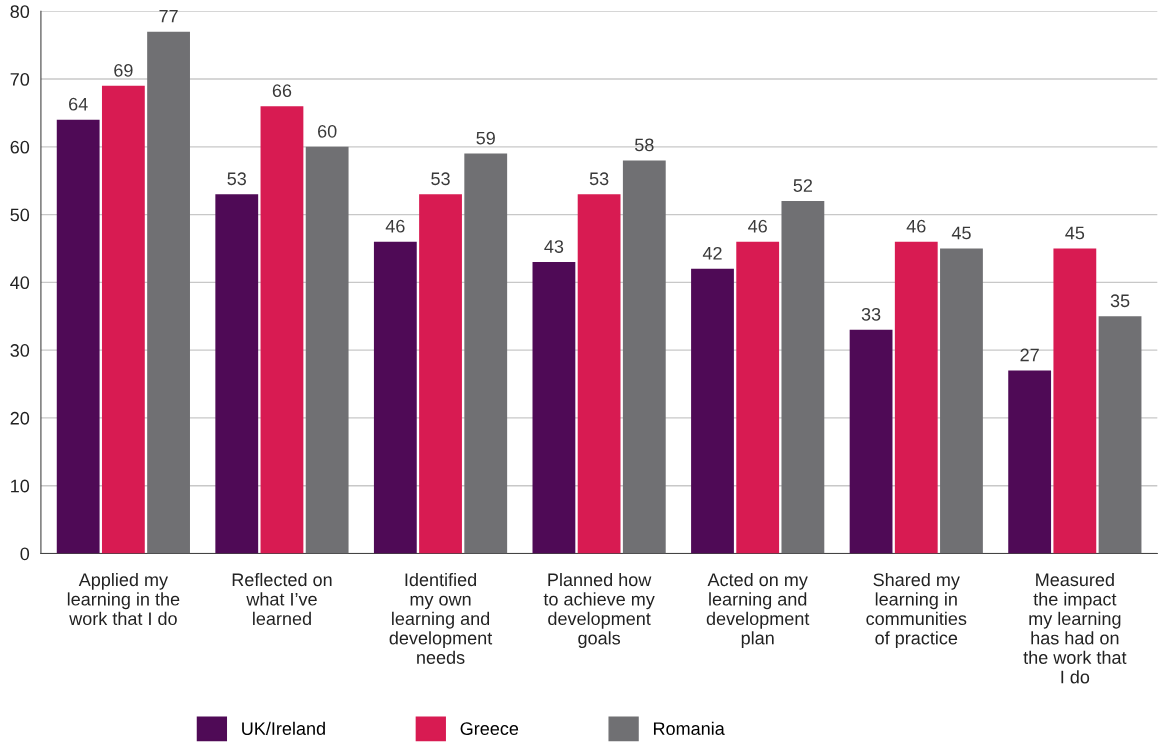  I want to click on data-label: 35, so click(1120, 301).